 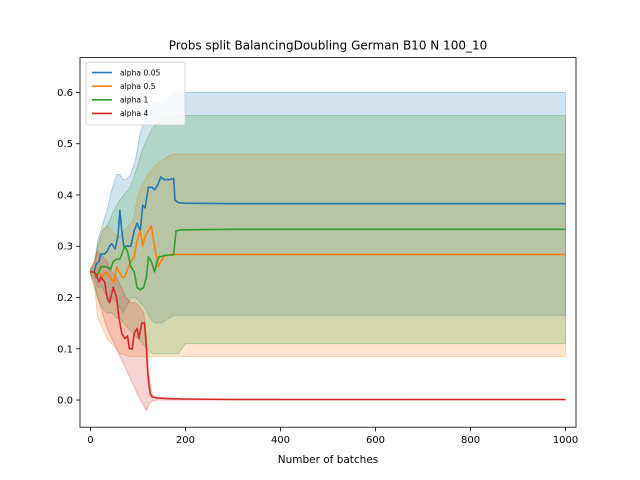 I want to click on x-tick-label: 1000, so click(x=565, y=440).